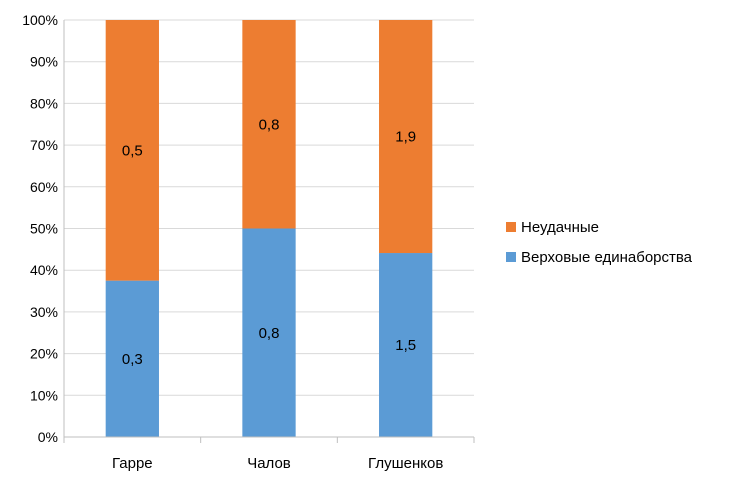  Describe the element at coordinates (405, 463) in the screenshot. I see `x-category-label: Глушенков` at that location.